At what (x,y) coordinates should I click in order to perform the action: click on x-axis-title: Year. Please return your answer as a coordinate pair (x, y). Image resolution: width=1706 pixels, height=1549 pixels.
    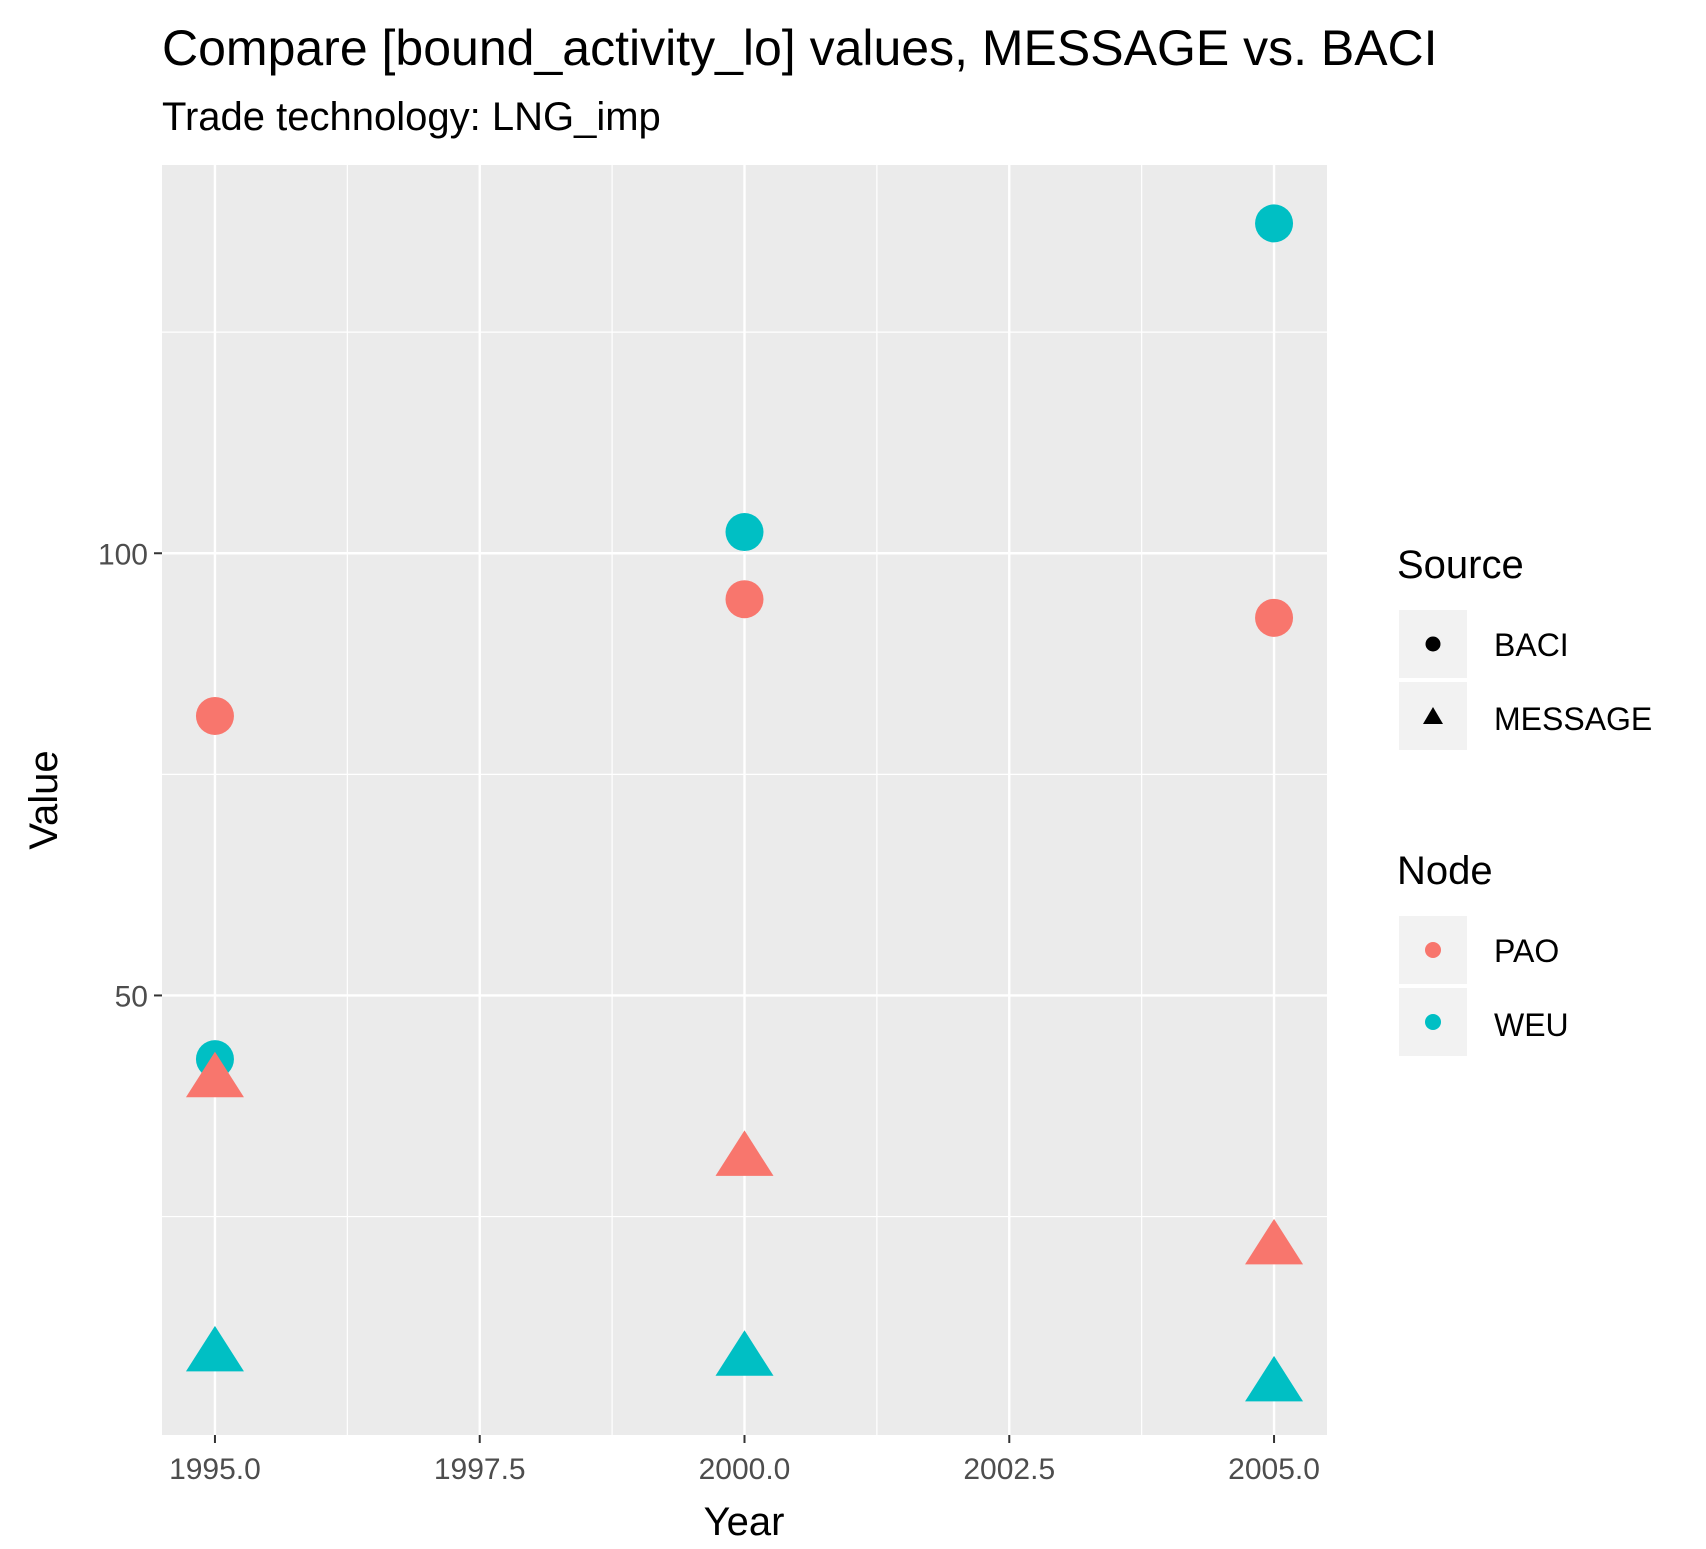
    Looking at the image, I should click on (744, 1522).